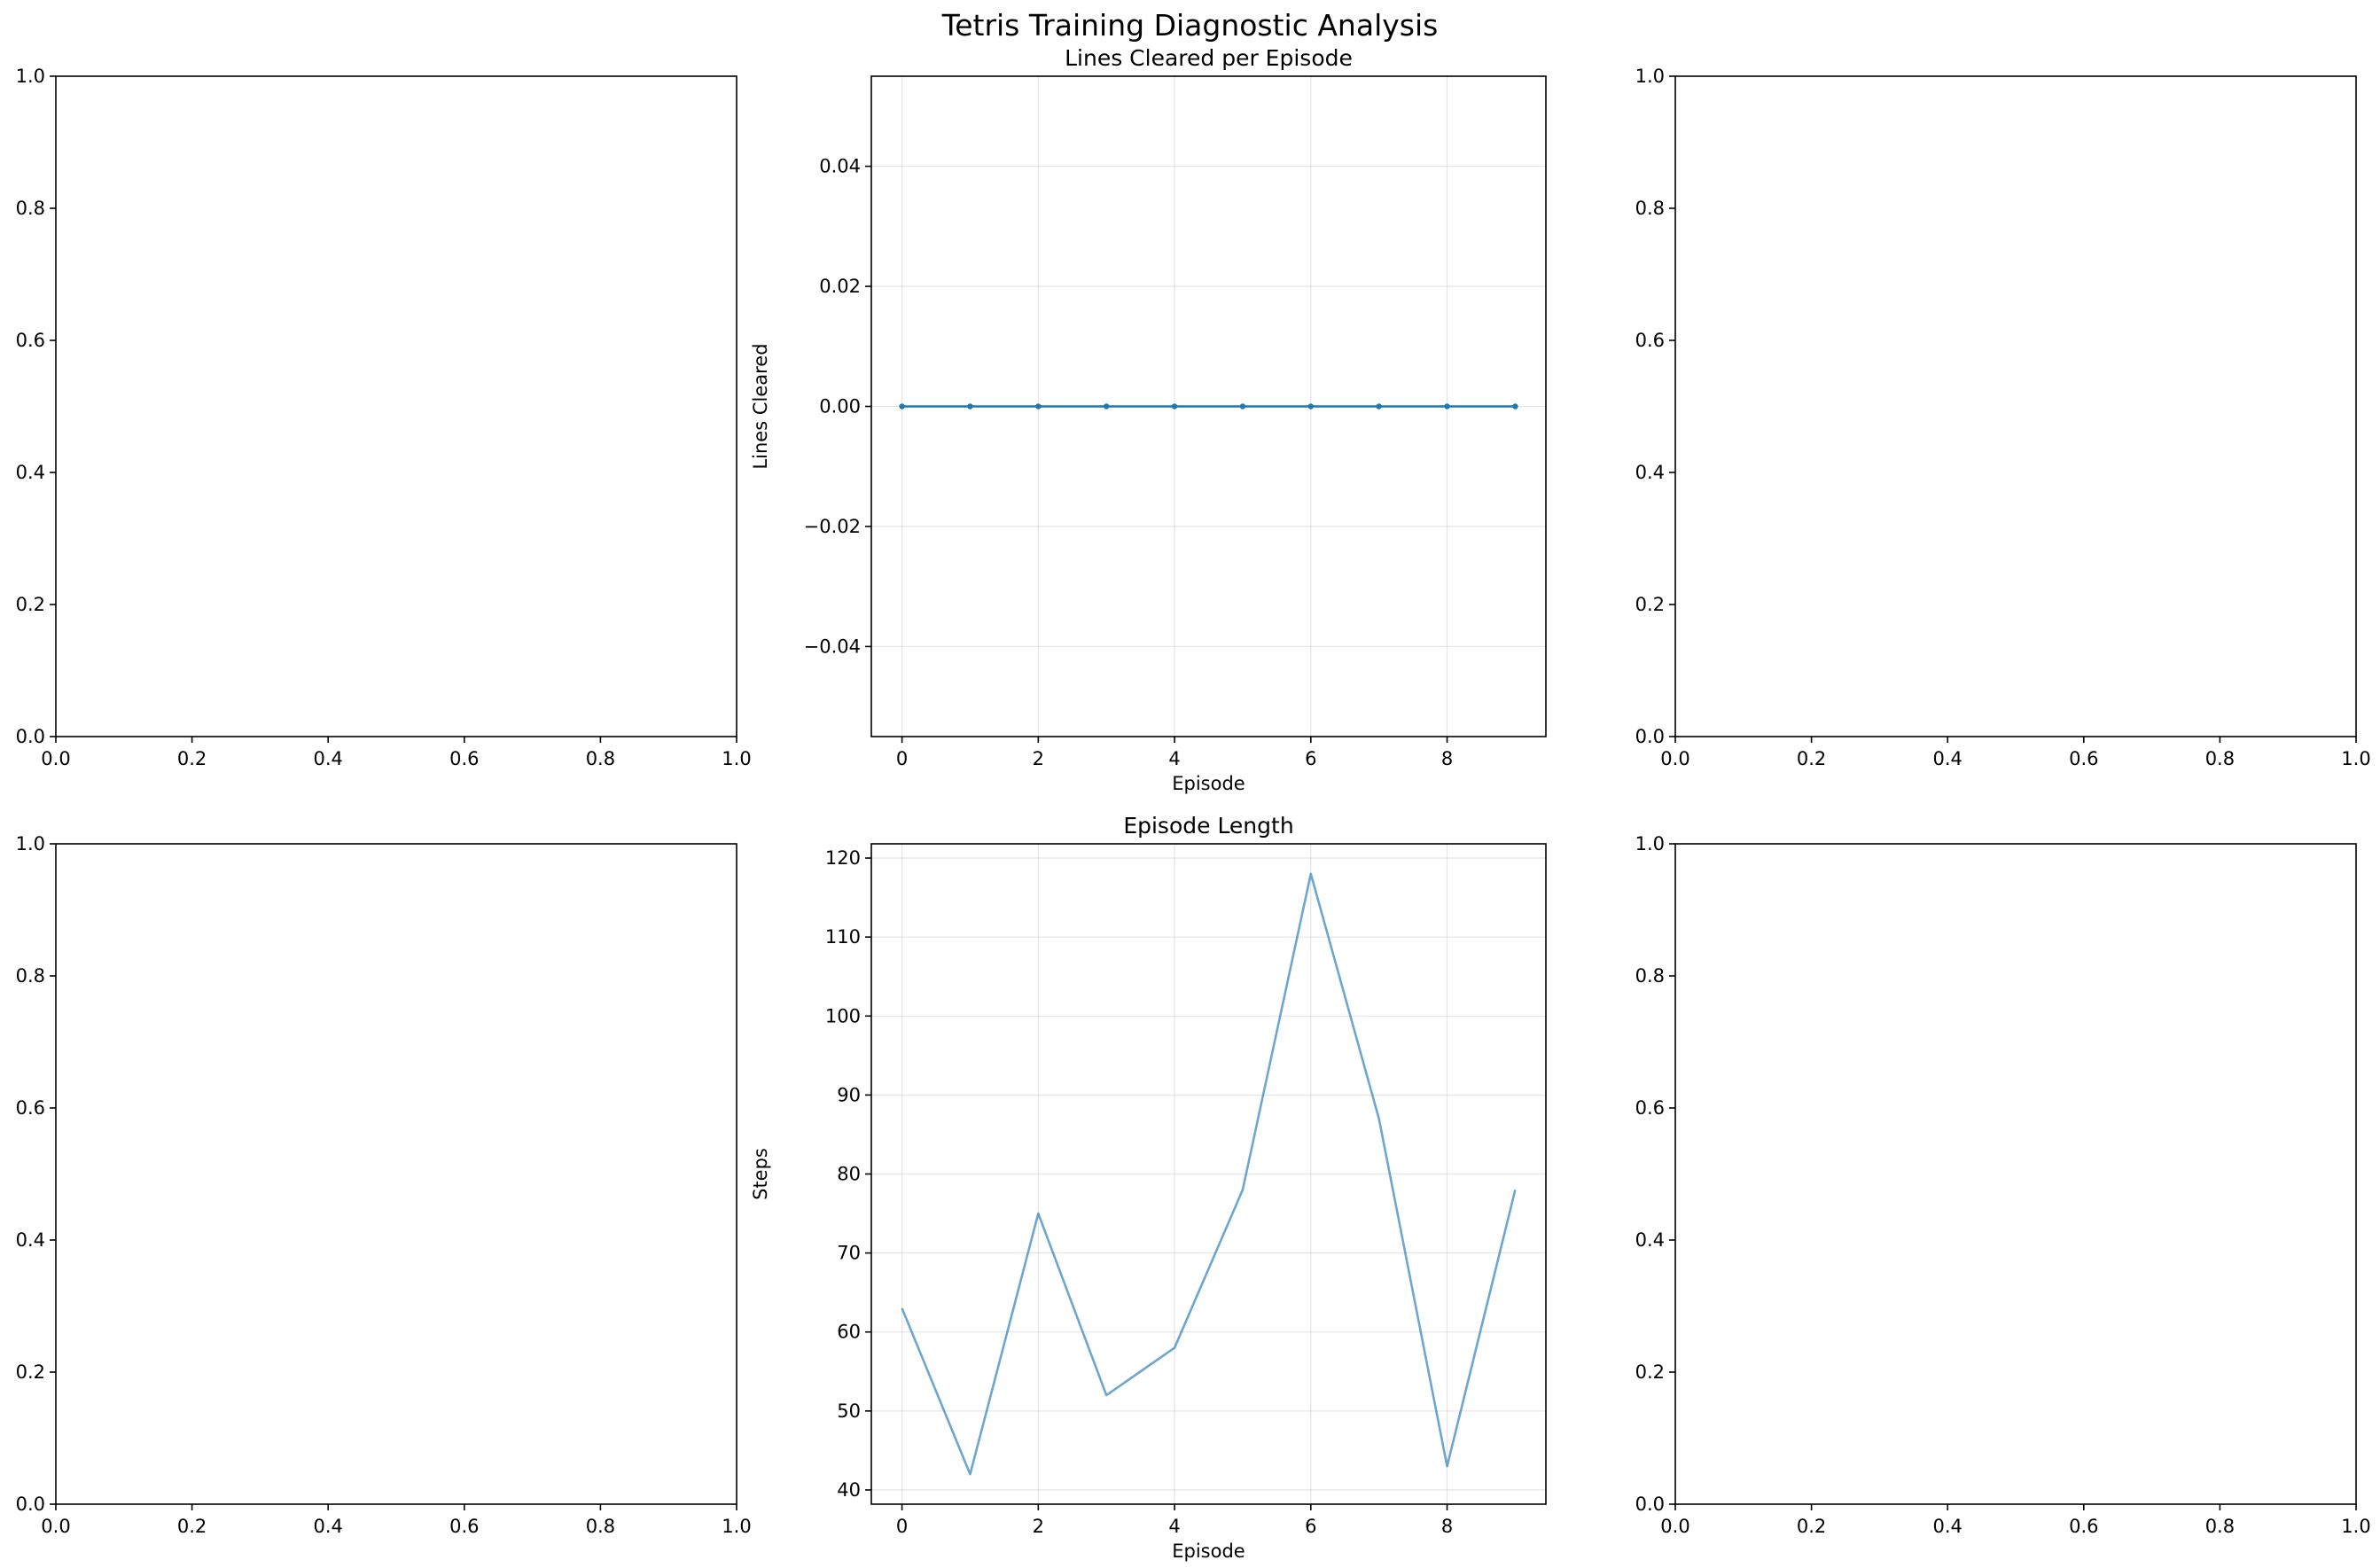 The width and height of the screenshot is (2380, 1568). I want to click on axes-top-right: 0.0 0.2 0.4 0.6 0.8 1.0 0.0 0.2 0.4 0.6 0.8 1.0, so click(2003, 417).